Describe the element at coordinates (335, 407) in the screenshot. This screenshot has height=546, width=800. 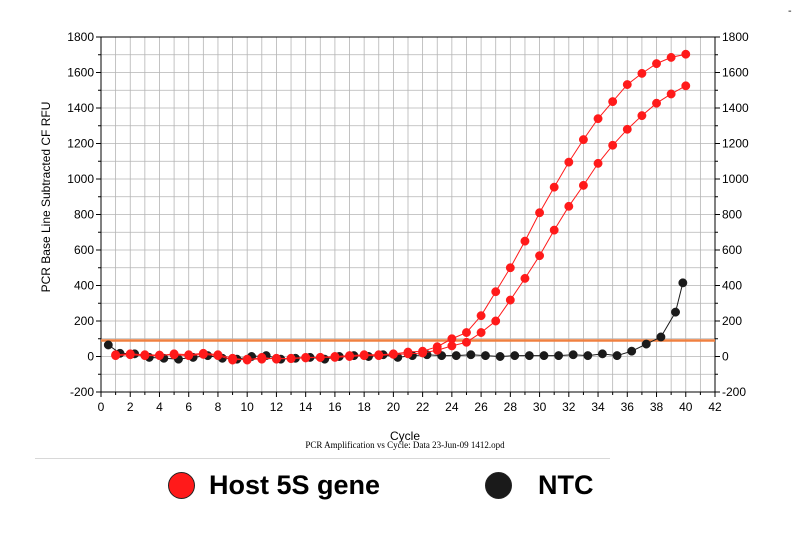
I see `x-tick-label: 16` at that location.